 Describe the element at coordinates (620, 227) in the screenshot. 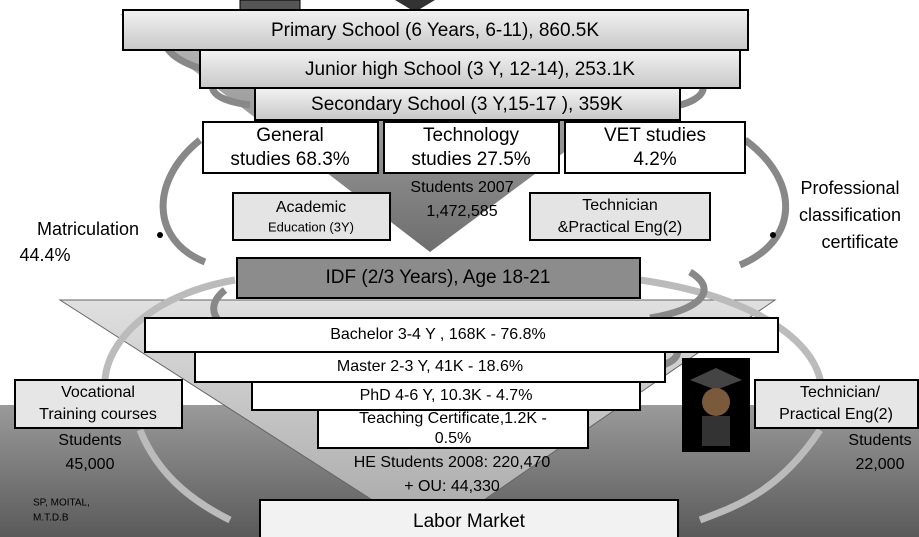

I see `technician-secondary: &Practical Eng(2)` at that location.